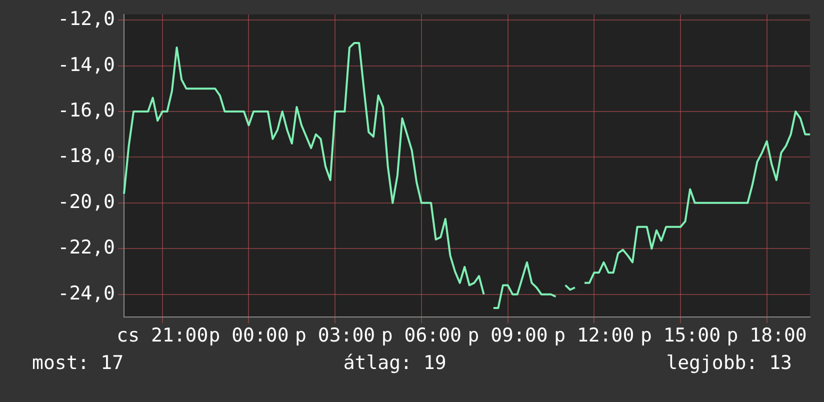 The height and width of the screenshot is (402, 824). What do you see at coordinates (248, 335) in the screenshot?
I see `x-tick-label: p 00:00` at bounding box center [248, 335].